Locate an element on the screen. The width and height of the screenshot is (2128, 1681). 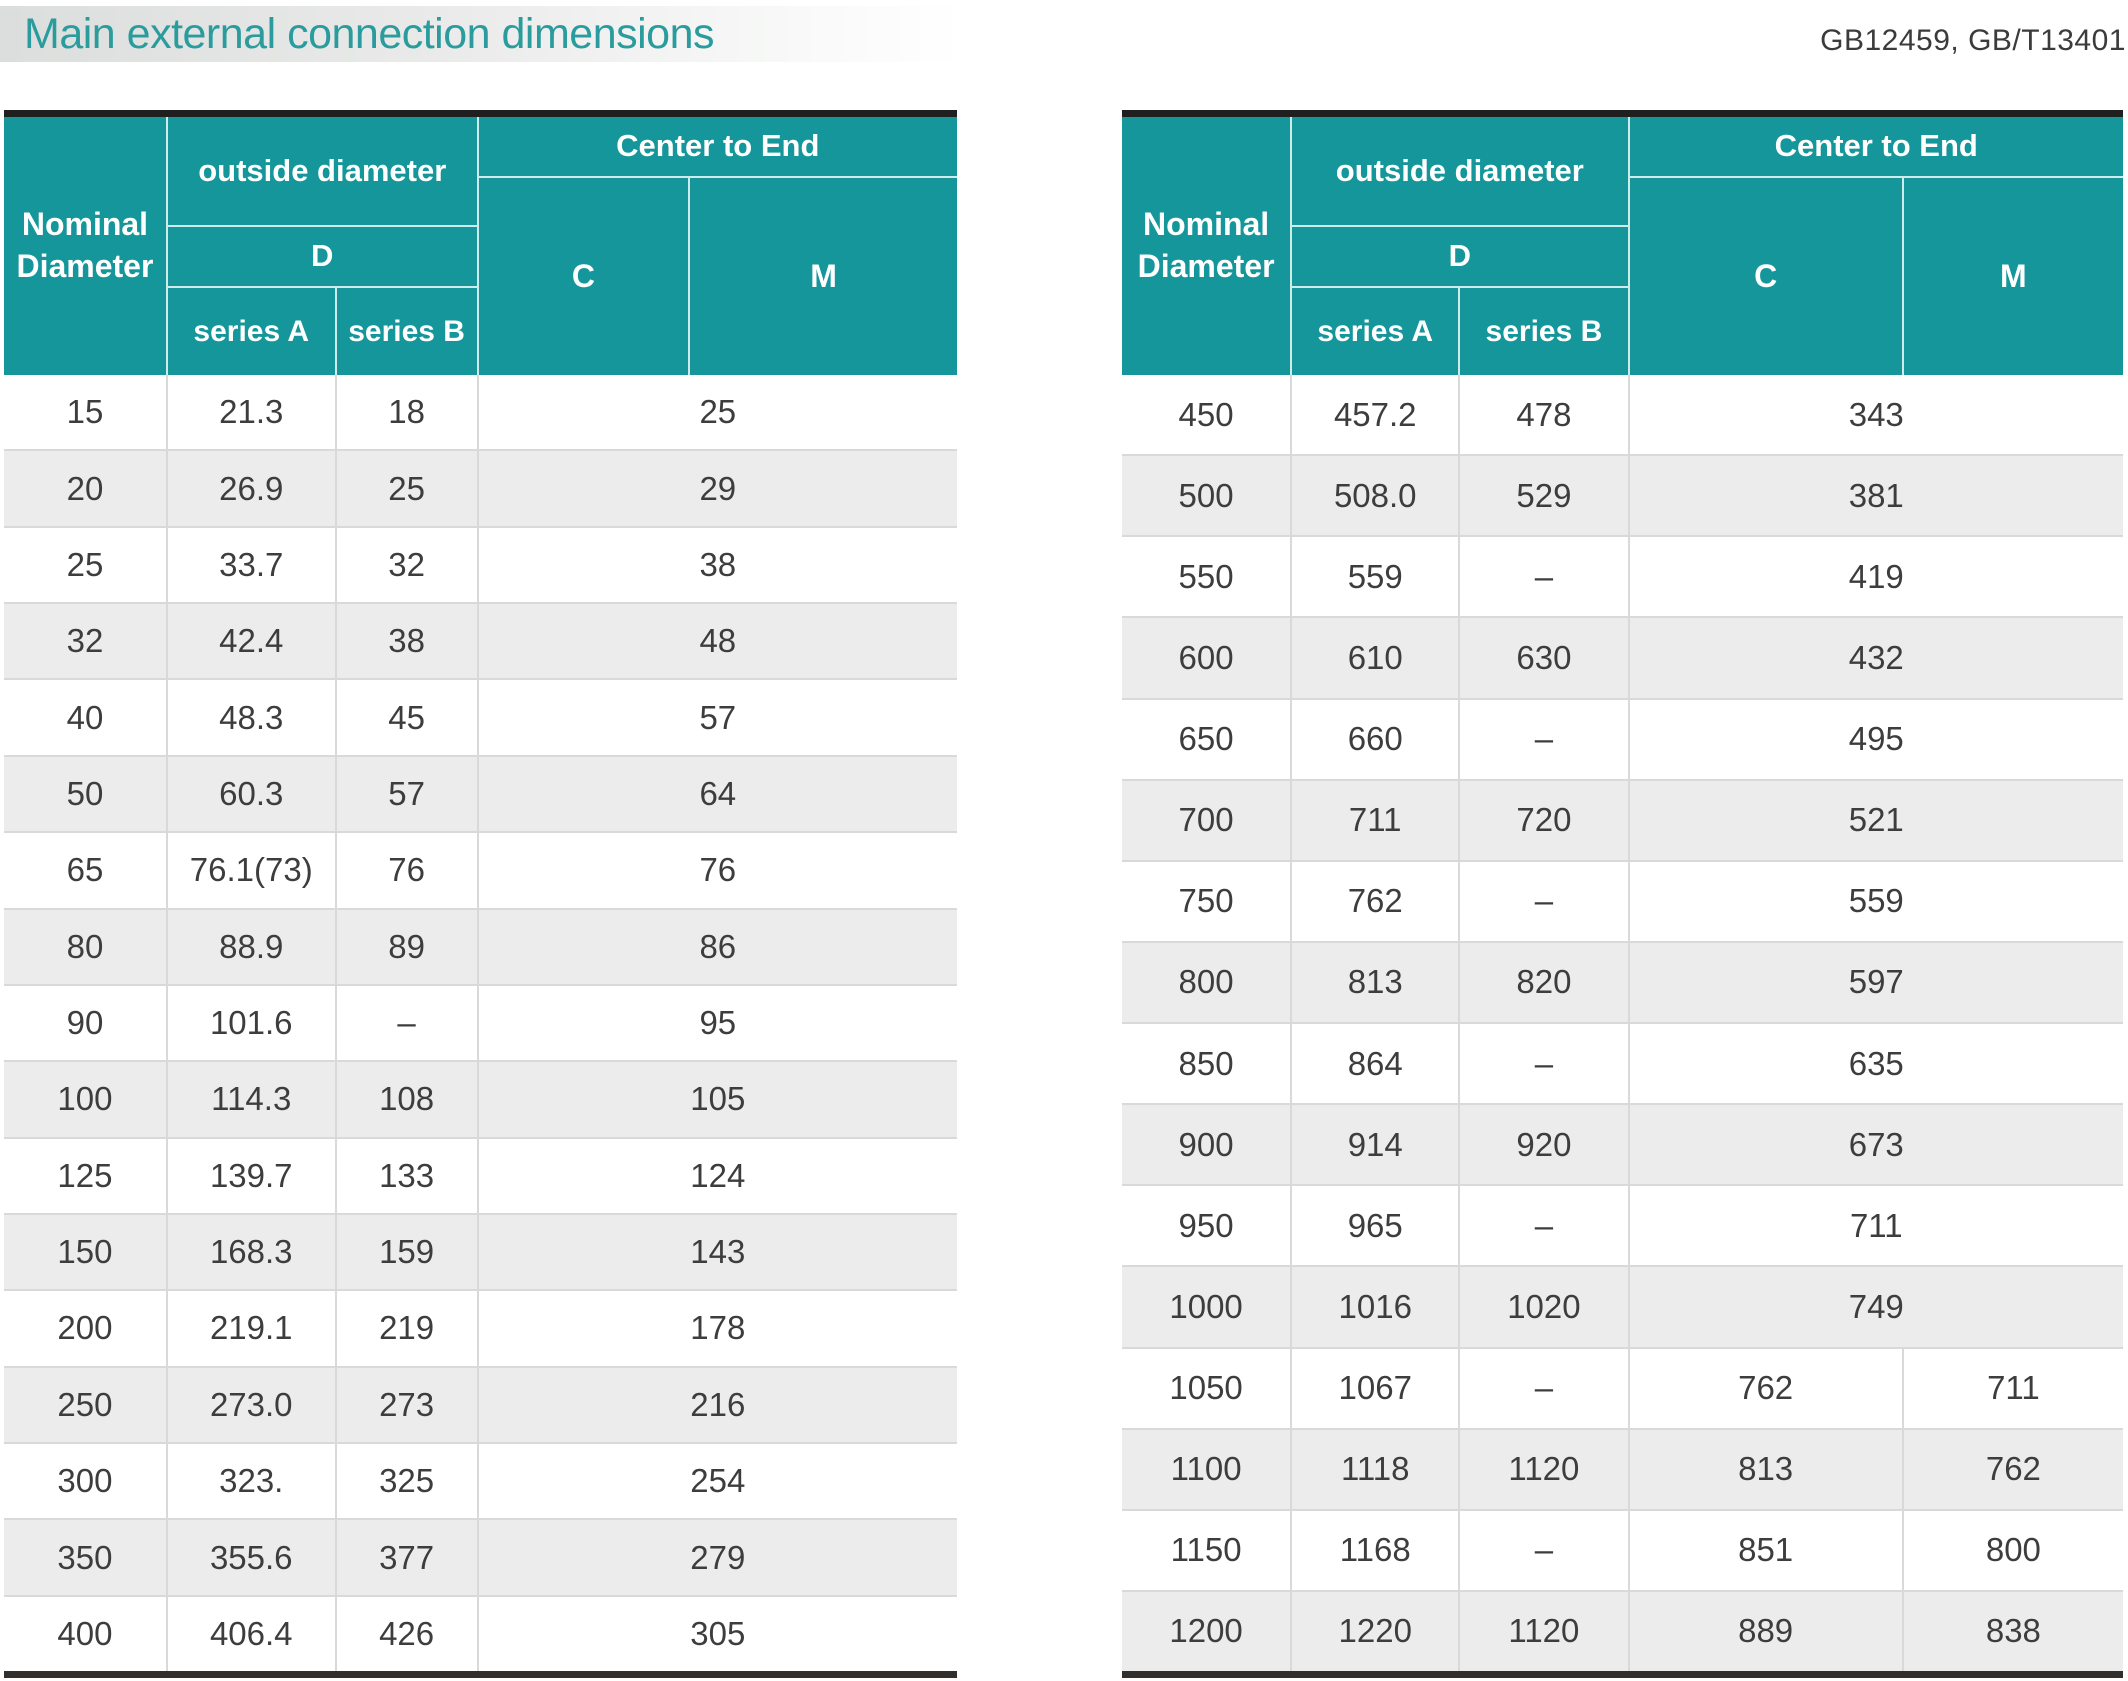
cell-nominal: 800 is located at coordinates (1207, 982).